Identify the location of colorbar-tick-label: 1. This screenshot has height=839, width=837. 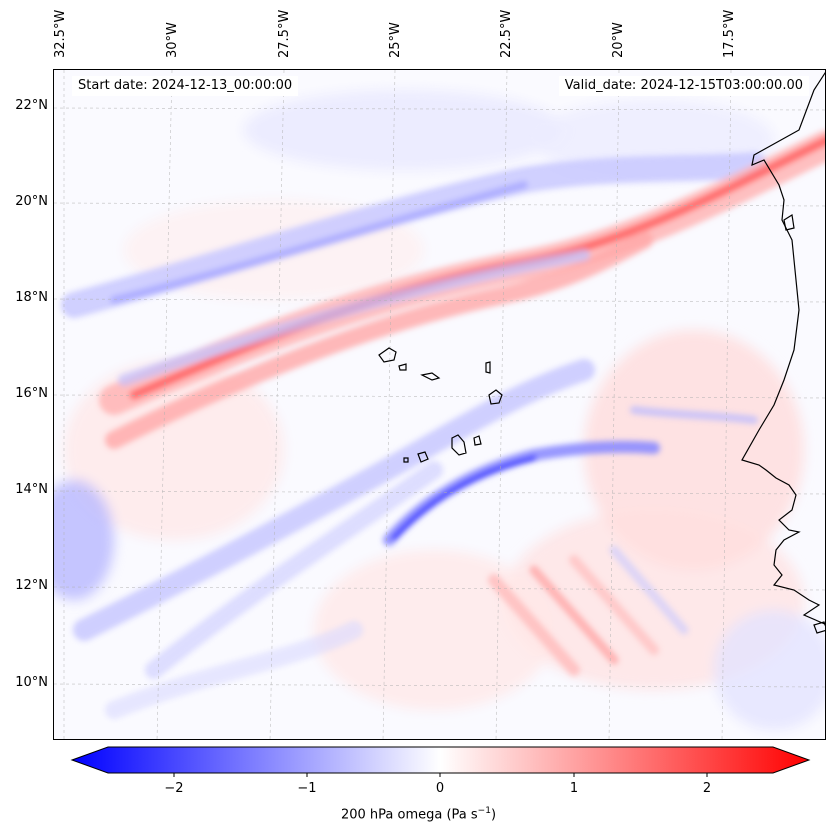
(574, 788).